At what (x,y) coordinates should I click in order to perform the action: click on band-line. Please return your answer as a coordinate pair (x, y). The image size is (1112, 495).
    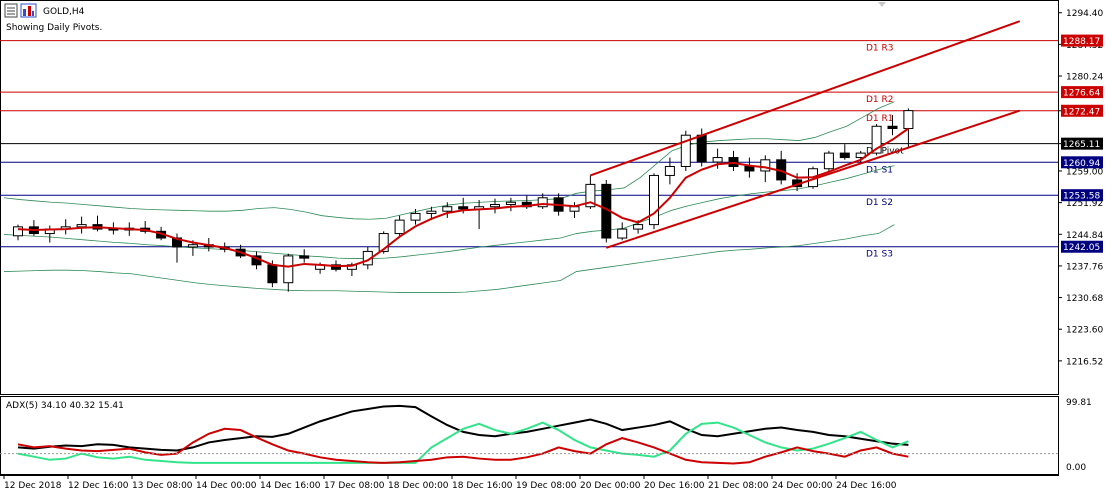
    Looking at the image, I should click on (449, 258).